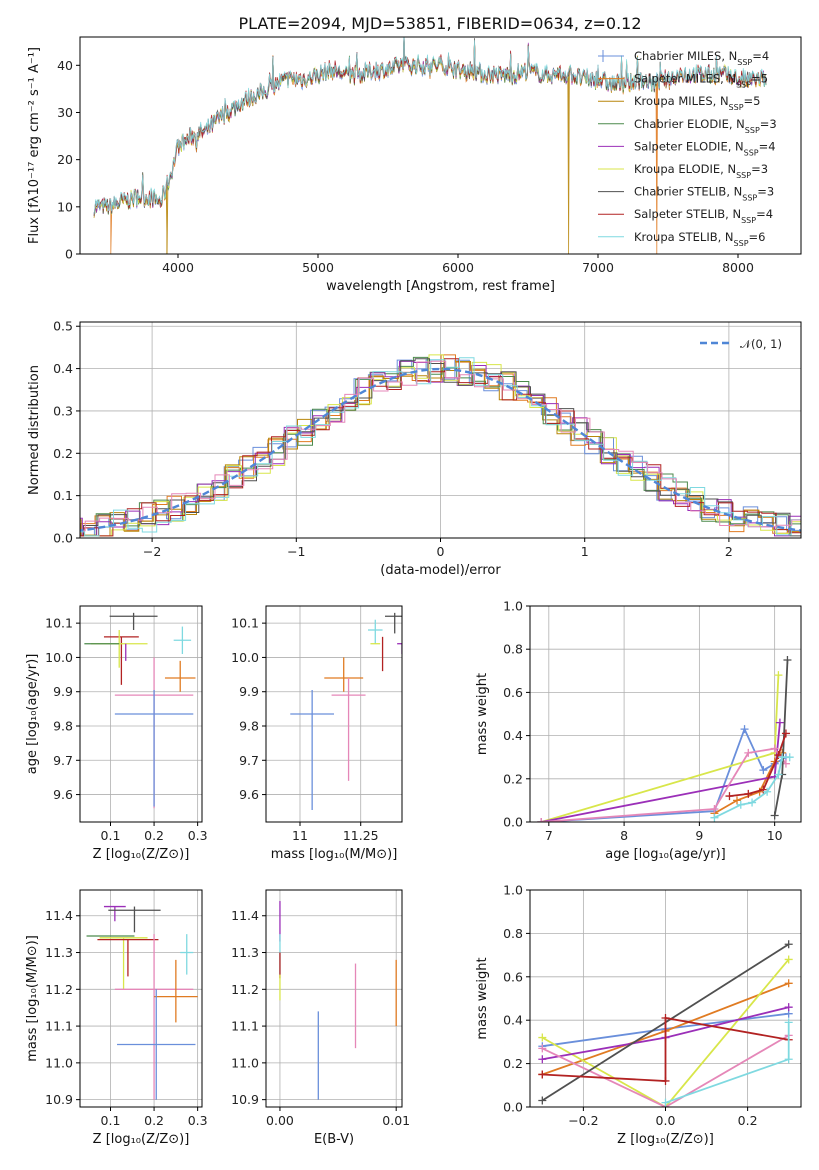 The width and height of the screenshot is (819, 1170). Describe the element at coordinates (69, 254) in the screenshot. I see `y-tick-label: 0` at that location.